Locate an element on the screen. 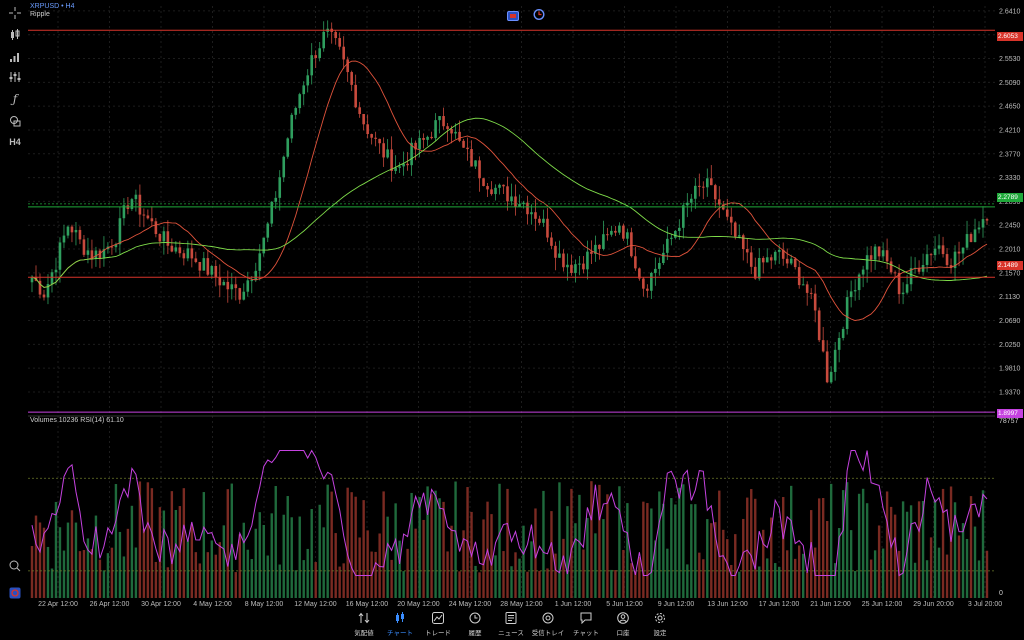 The height and width of the screenshot is (640, 1024). objects-icon is located at coordinates (15, 121).